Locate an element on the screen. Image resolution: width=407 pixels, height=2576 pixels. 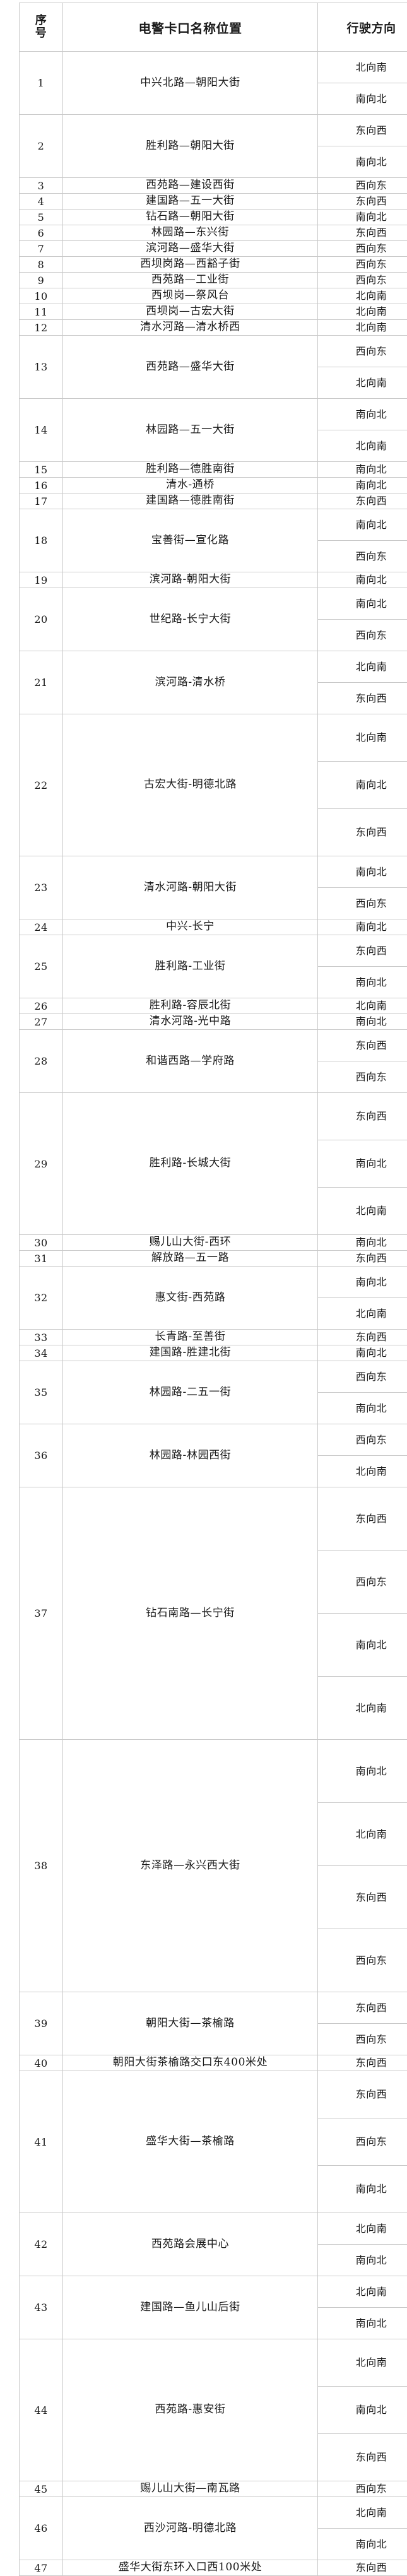
cell-index: 3 is located at coordinates (41, 186).